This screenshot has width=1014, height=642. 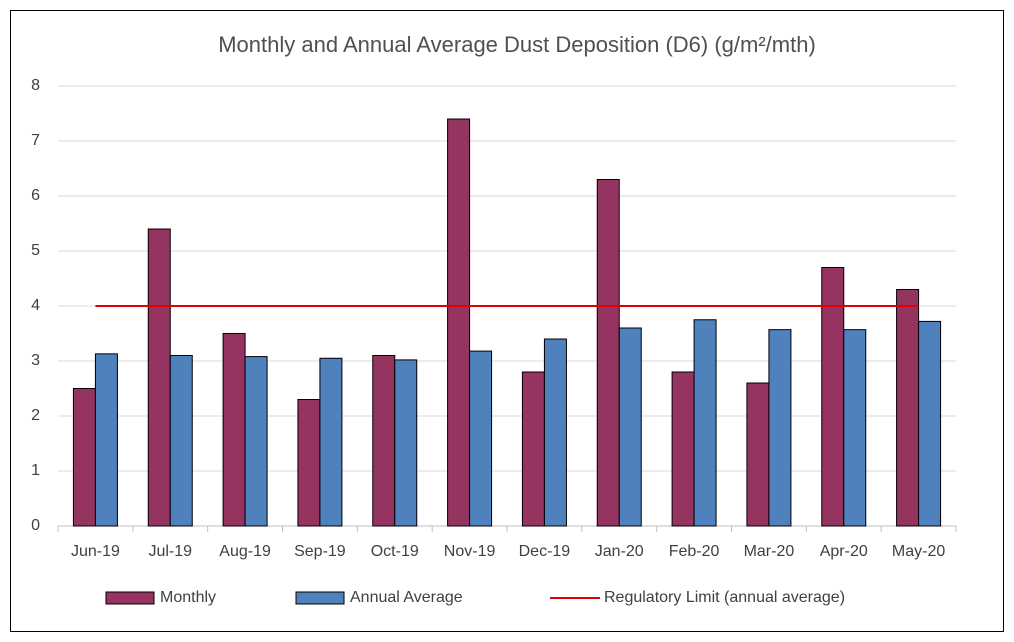 I want to click on legend-label: Regulatory Limit (annual average), so click(x=724, y=597).